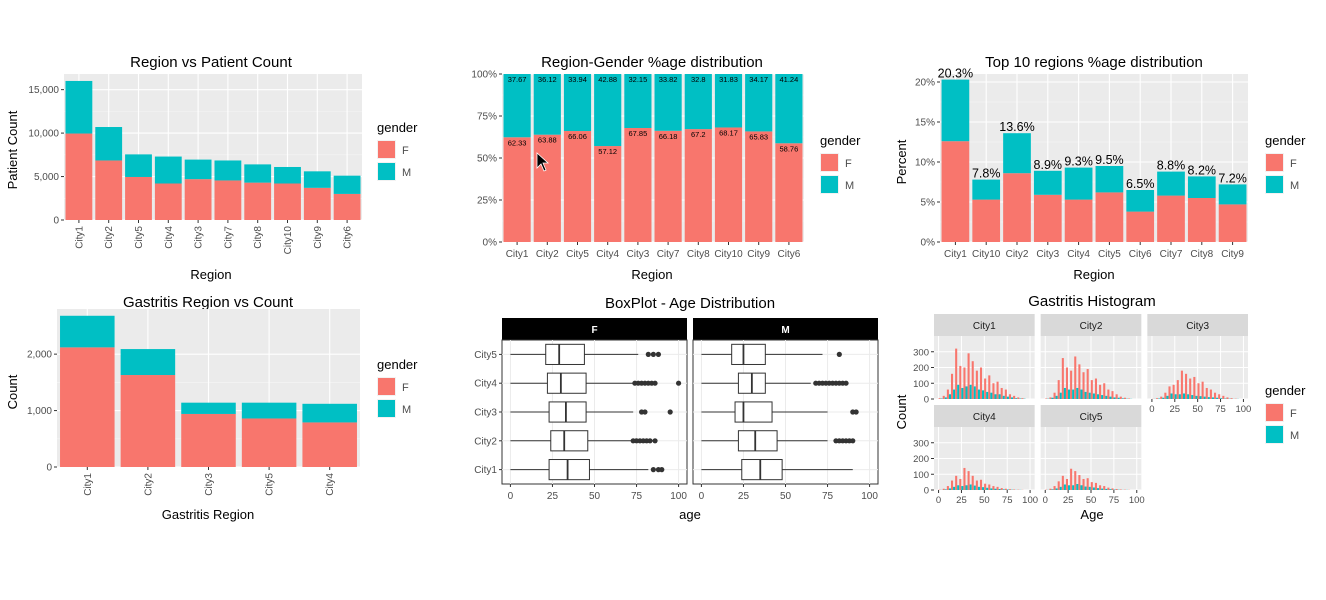 The height and width of the screenshot is (600, 1326). What do you see at coordinates (43, 90) in the screenshot?
I see `y-tick-label: 15,000` at bounding box center [43, 90].